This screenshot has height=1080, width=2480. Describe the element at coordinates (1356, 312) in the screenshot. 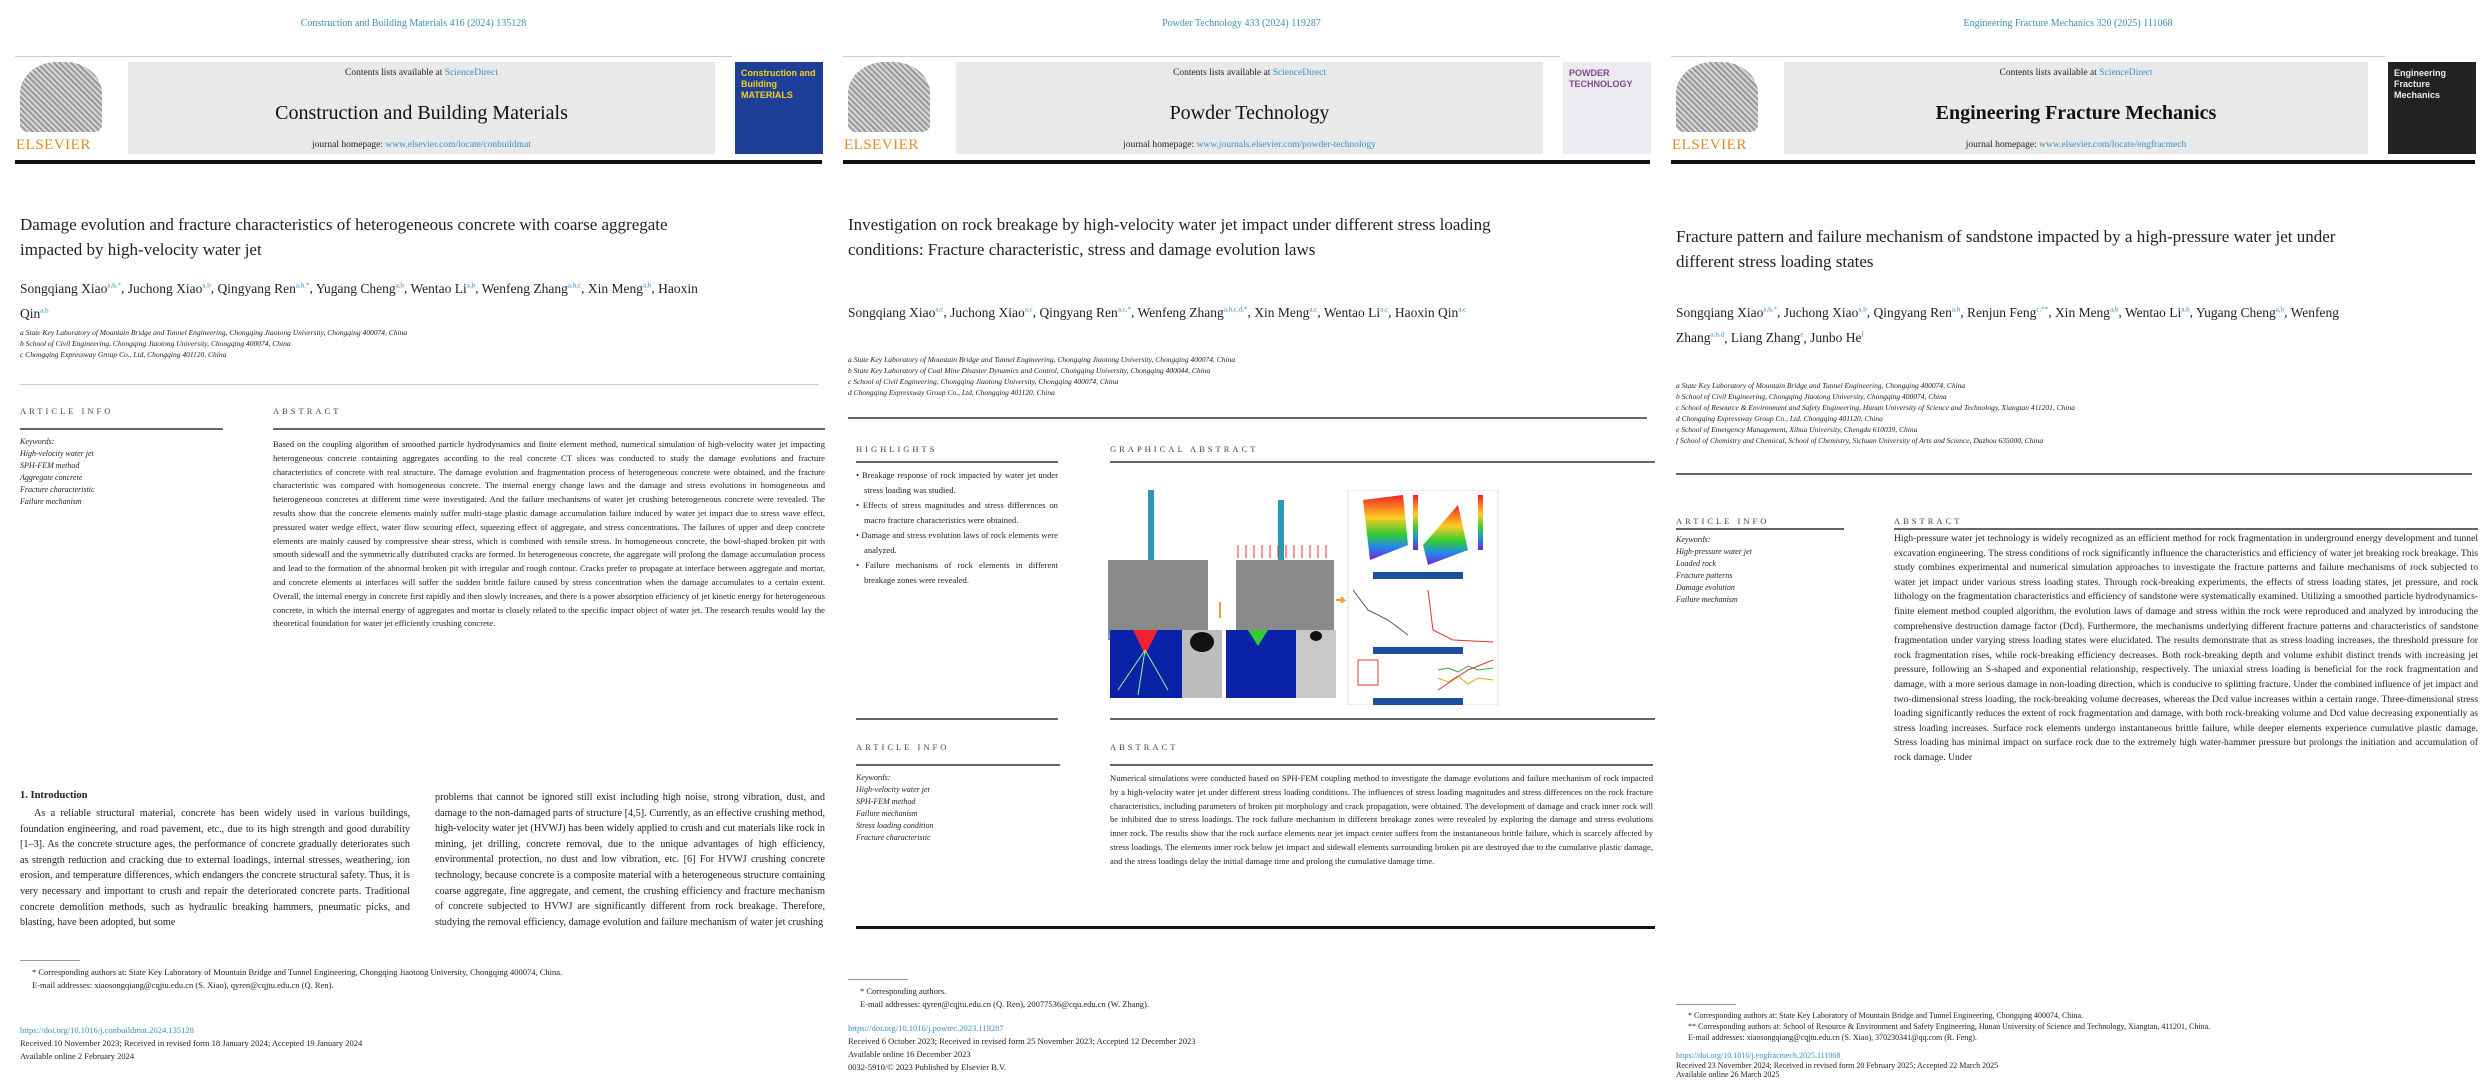

I see `author: Wentao Lia,c` at that location.